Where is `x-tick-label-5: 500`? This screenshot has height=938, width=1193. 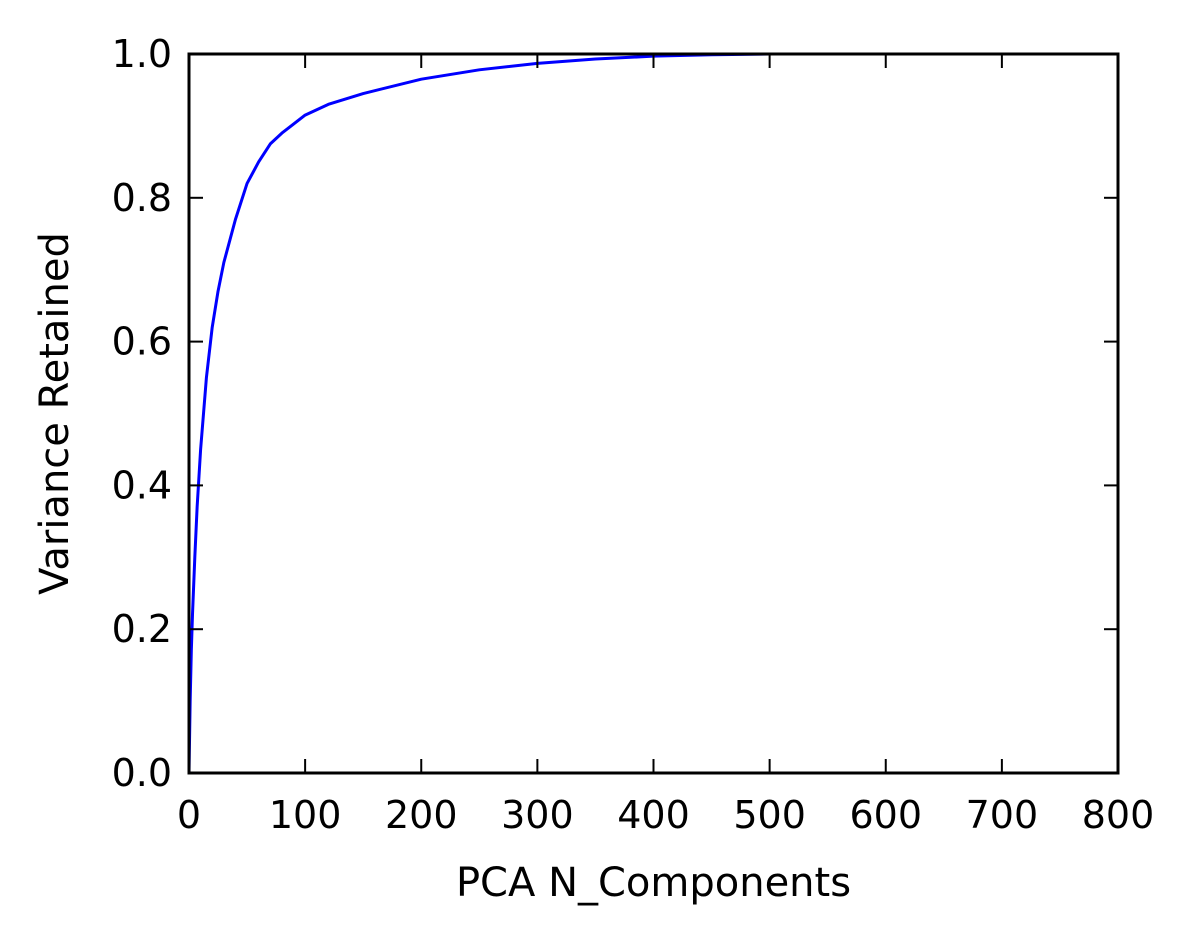 x-tick-label-5: 500 is located at coordinates (769, 815).